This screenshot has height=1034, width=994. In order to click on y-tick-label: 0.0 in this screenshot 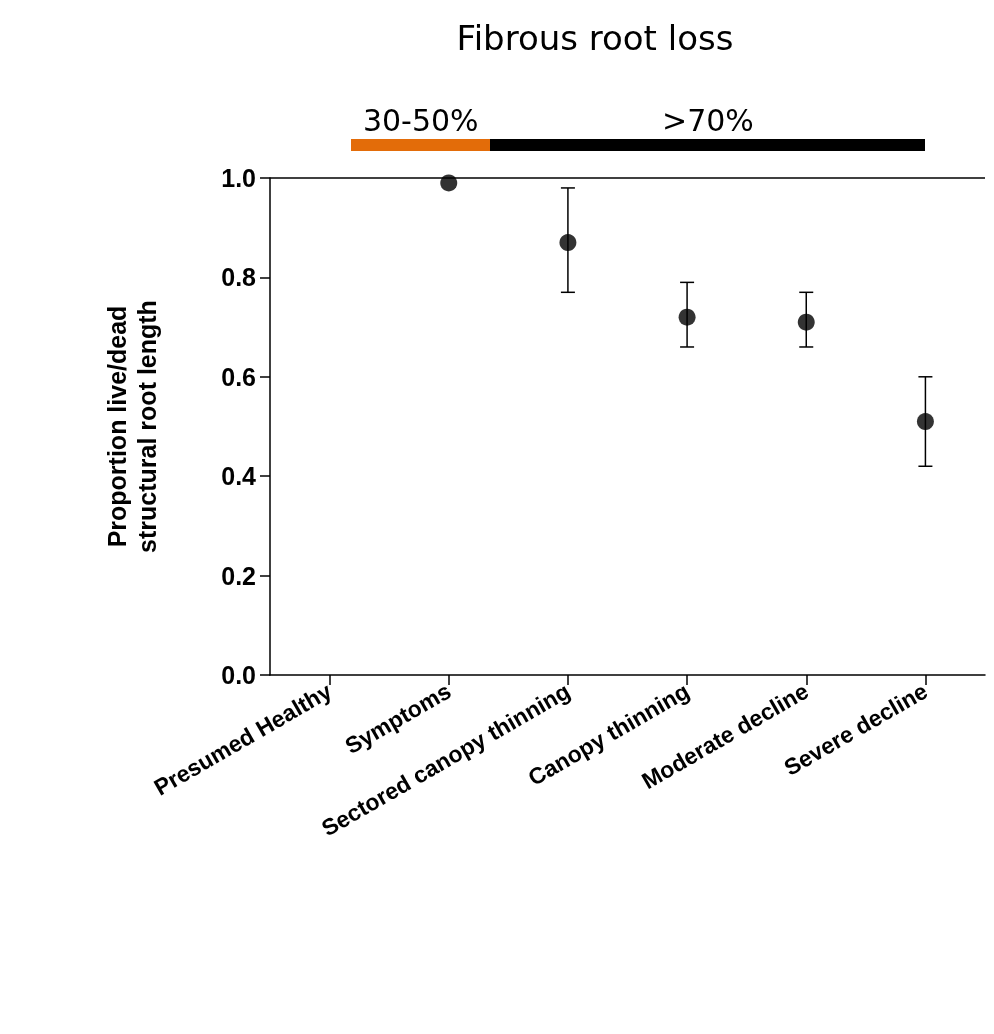, I will do `click(238, 675)`.